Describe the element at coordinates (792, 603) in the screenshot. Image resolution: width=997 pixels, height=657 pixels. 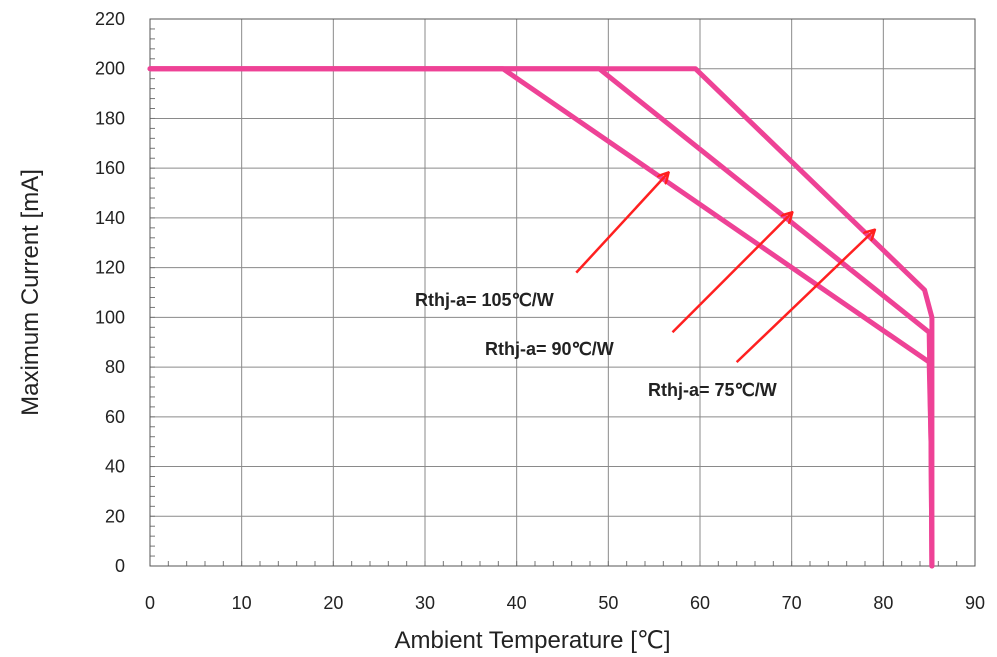
I see `x-tick-label-7: 70` at that location.